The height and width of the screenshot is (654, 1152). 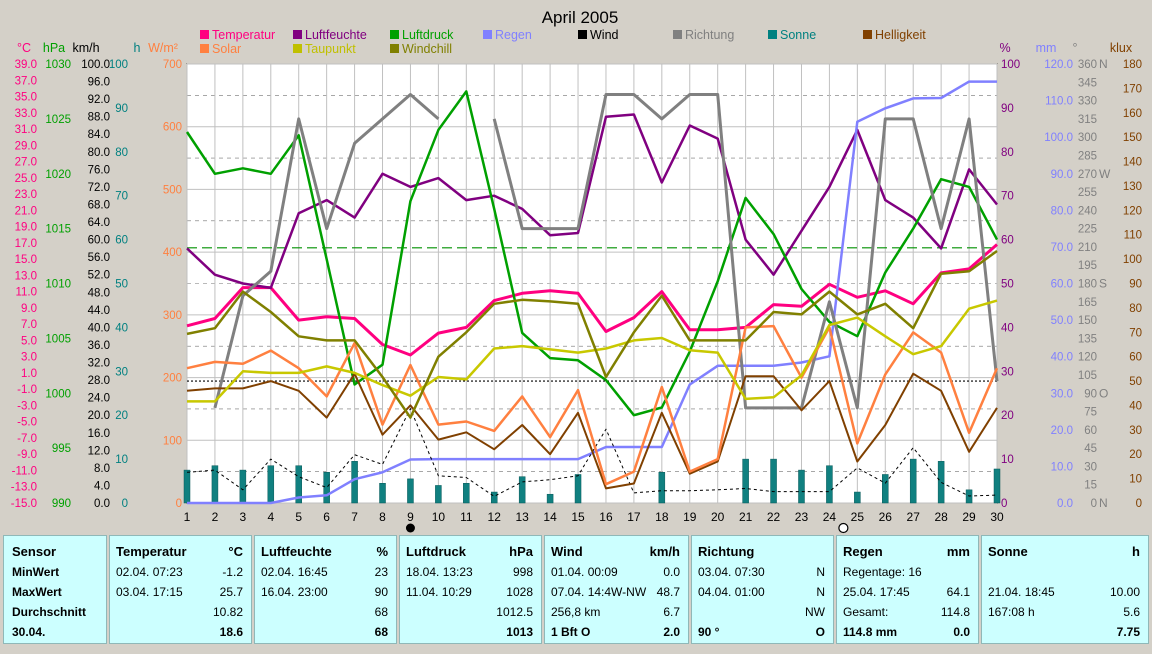 What do you see at coordinates (592, 431) in the screenshot?
I see `series-line-helligkeit` at bounding box center [592, 431].